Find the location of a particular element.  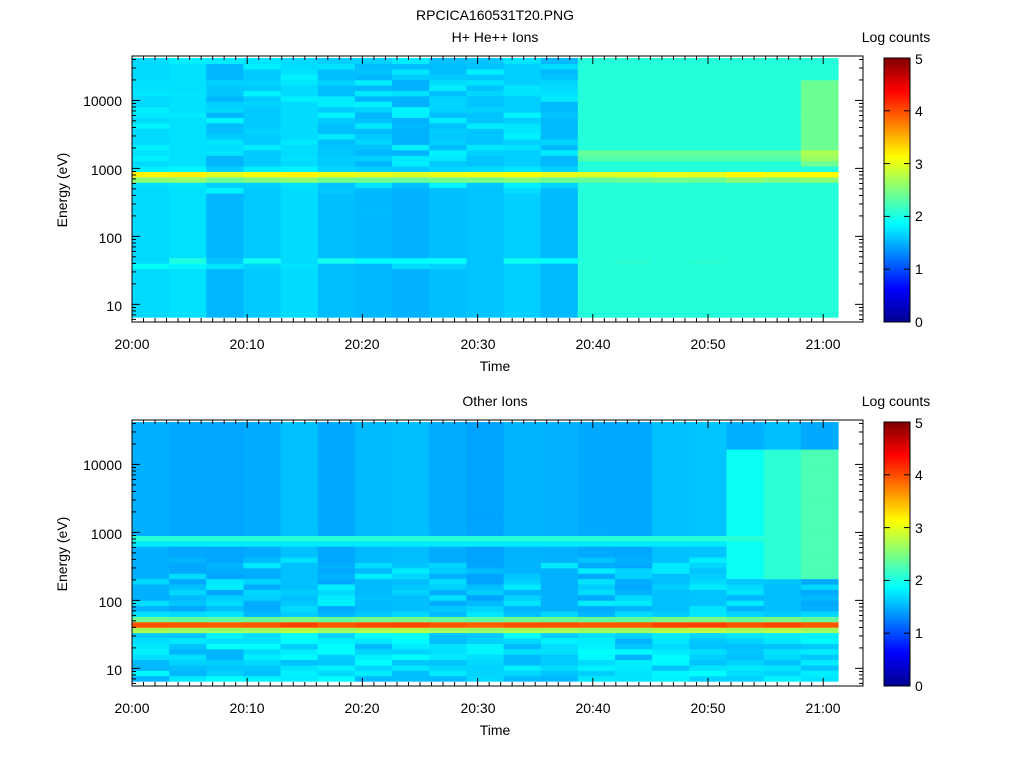

x-tick-label: 20:40 is located at coordinates (592, 708).